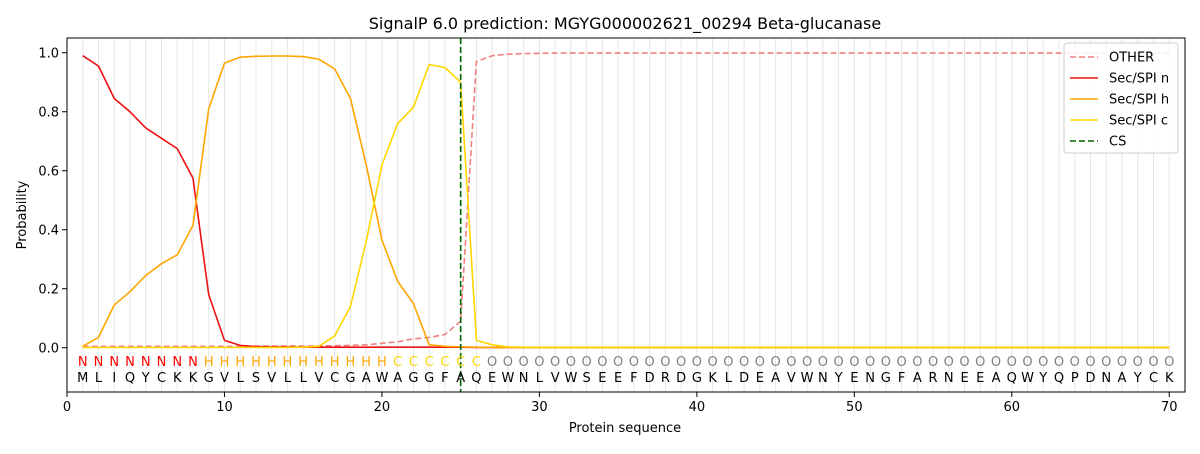 The width and height of the screenshot is (1200, 454). I want to click on x-tick-label: 50, so click(854, 407).